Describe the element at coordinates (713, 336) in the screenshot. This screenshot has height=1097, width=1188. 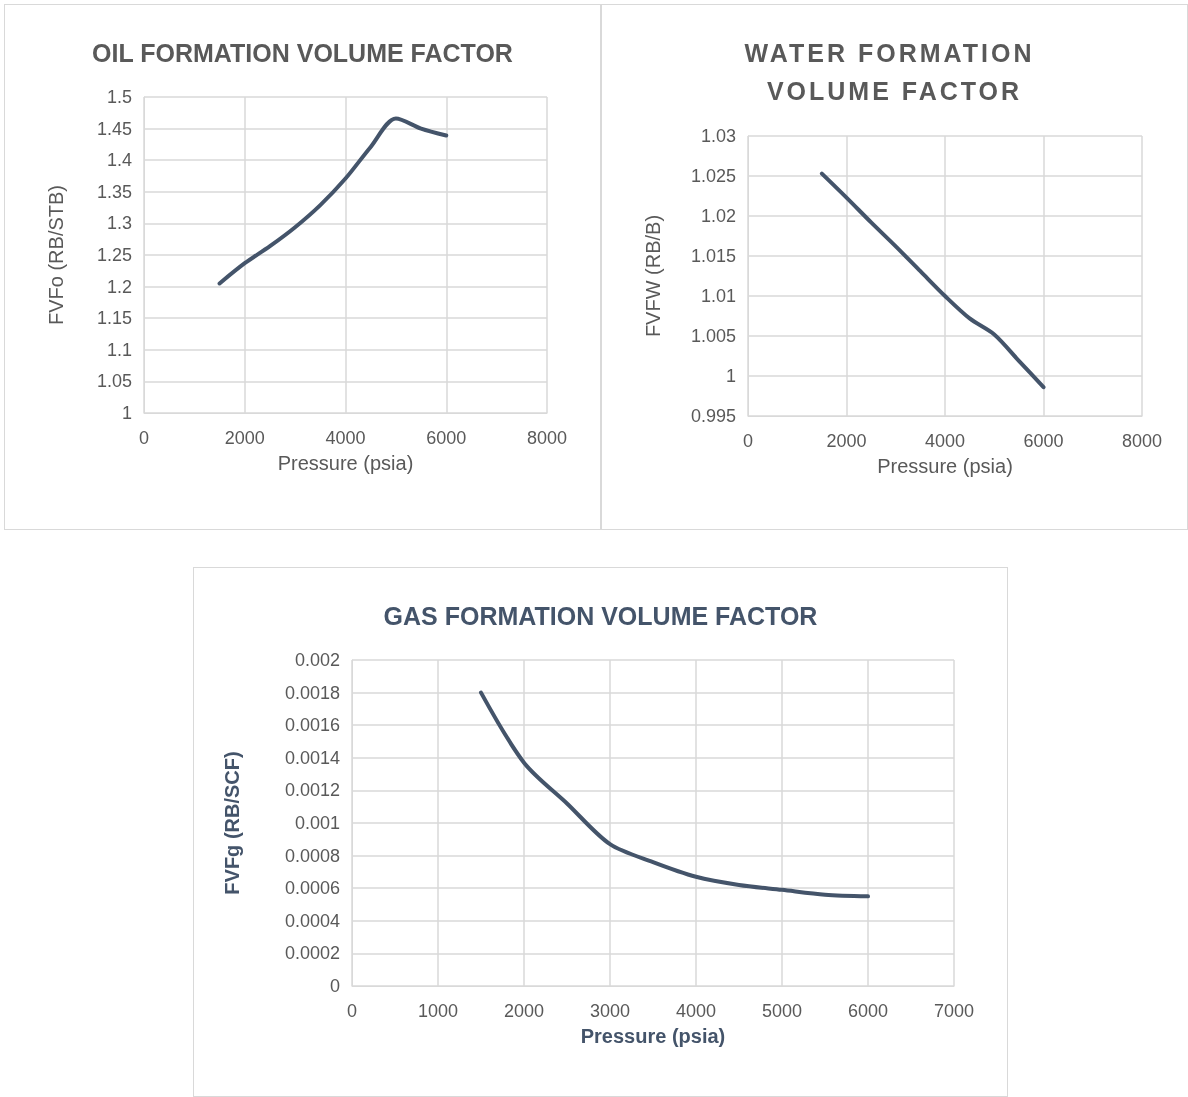
I see `y-tick-label: 1.005` at that location.